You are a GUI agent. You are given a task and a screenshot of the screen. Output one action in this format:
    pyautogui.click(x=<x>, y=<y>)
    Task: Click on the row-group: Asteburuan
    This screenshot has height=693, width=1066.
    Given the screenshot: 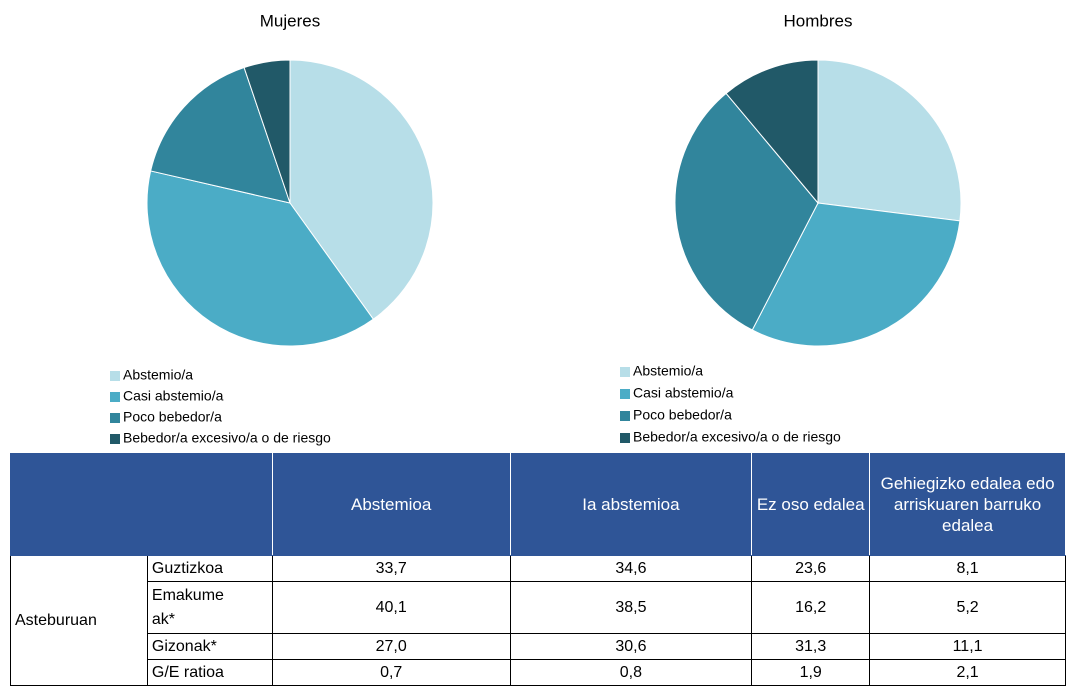 What is the action you would take?
    pyautogui.click(x=79, y=620)
    